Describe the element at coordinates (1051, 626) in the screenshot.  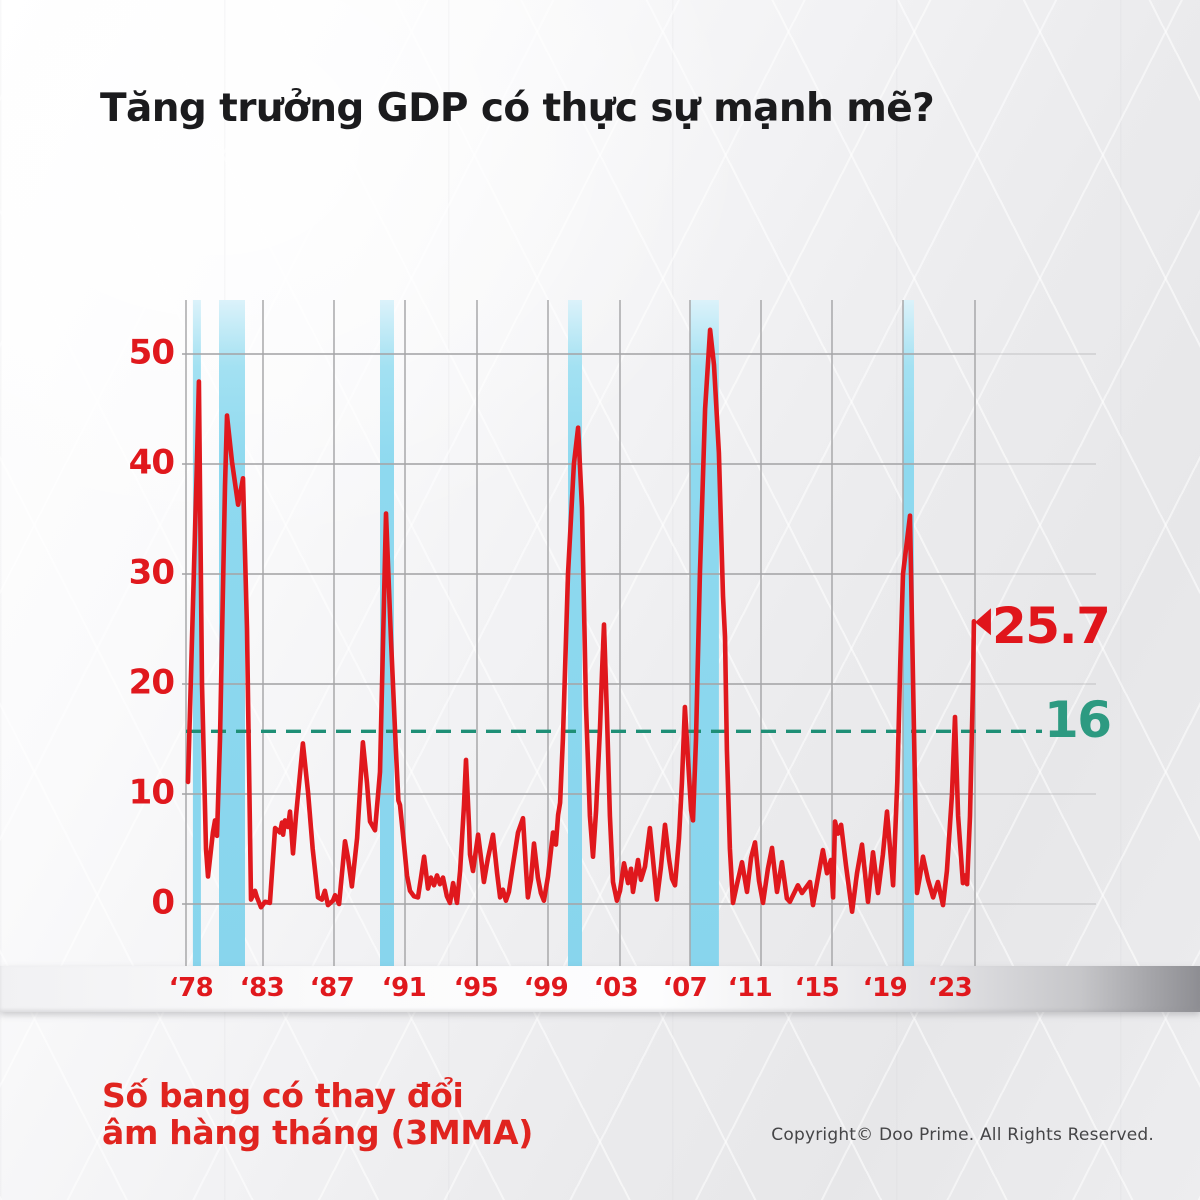
I see `last-value-label: 25.7` at that location.